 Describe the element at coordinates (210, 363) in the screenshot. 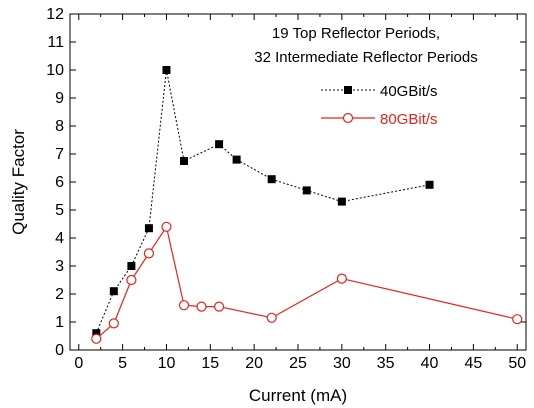

I see `x-tick-label: 15` at that location.